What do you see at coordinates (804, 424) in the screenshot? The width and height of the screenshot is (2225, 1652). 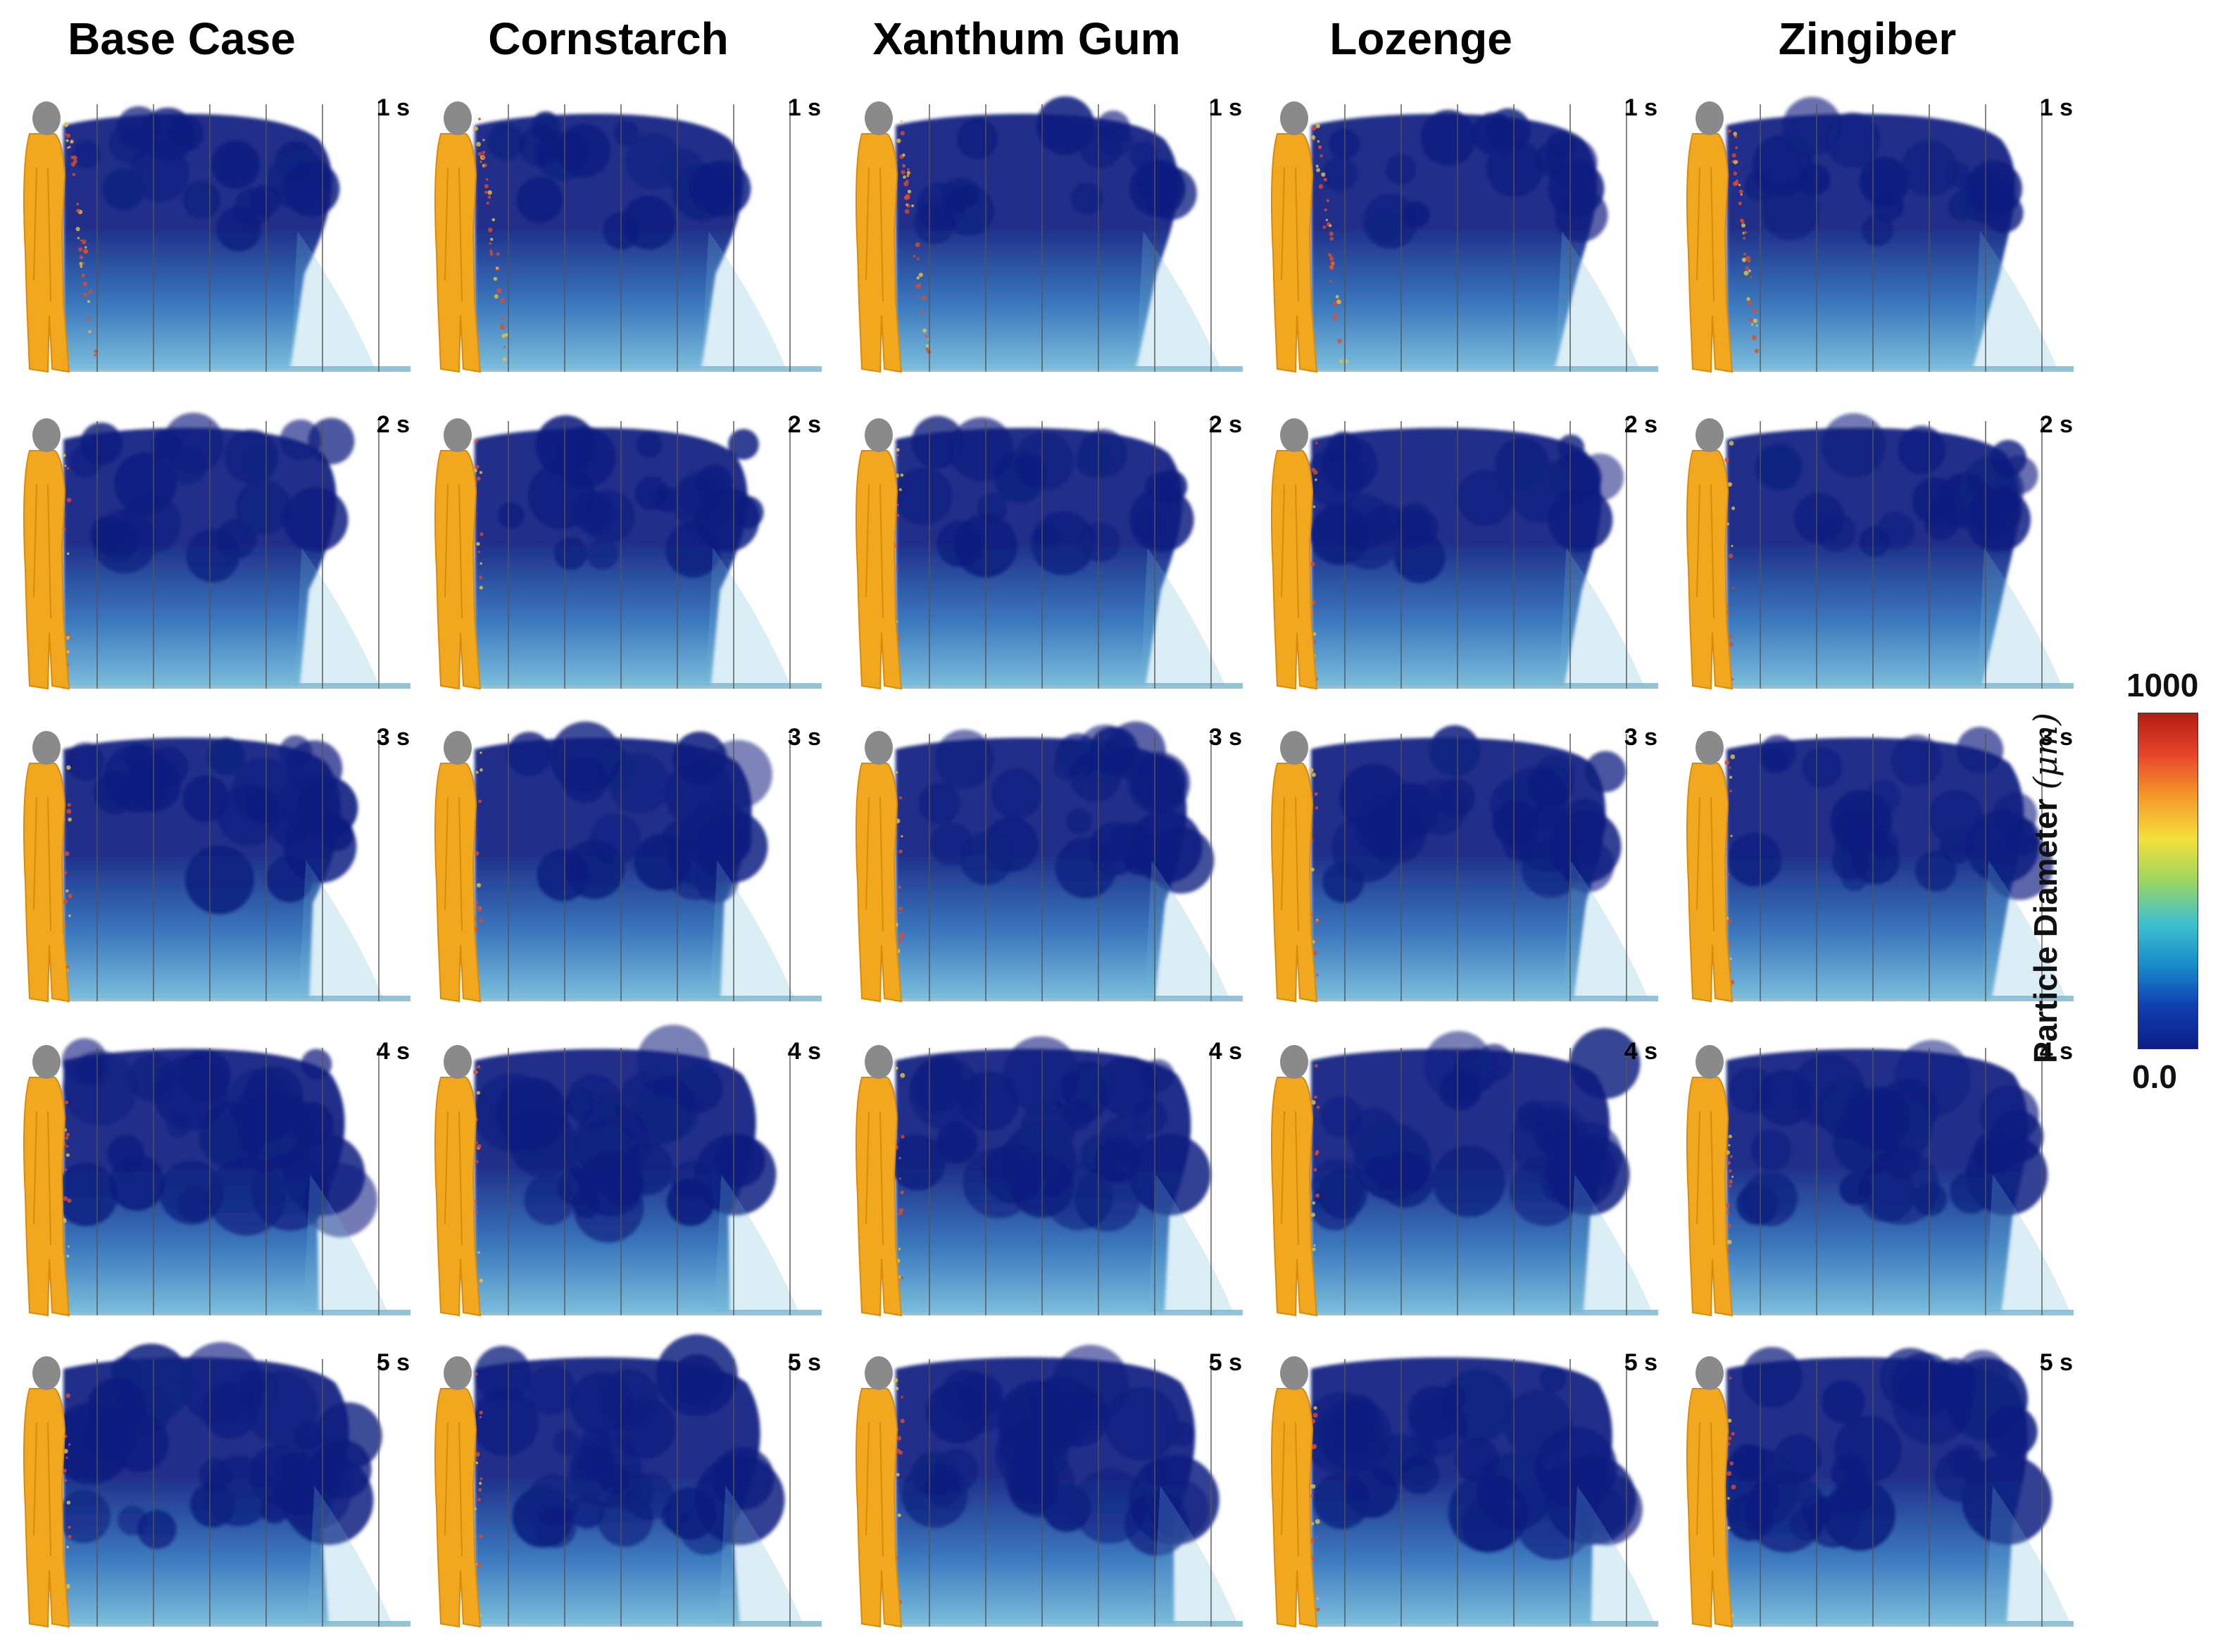 I see `time-label: 2 s` at bounding box center [804, 424].